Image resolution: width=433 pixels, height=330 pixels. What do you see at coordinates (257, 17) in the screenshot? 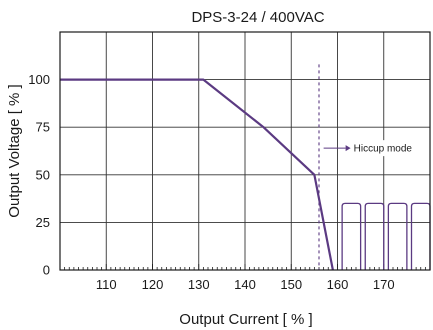
I see `chart-title: DPS-3-24 / 400VAC` at bounding box center [257, 17].